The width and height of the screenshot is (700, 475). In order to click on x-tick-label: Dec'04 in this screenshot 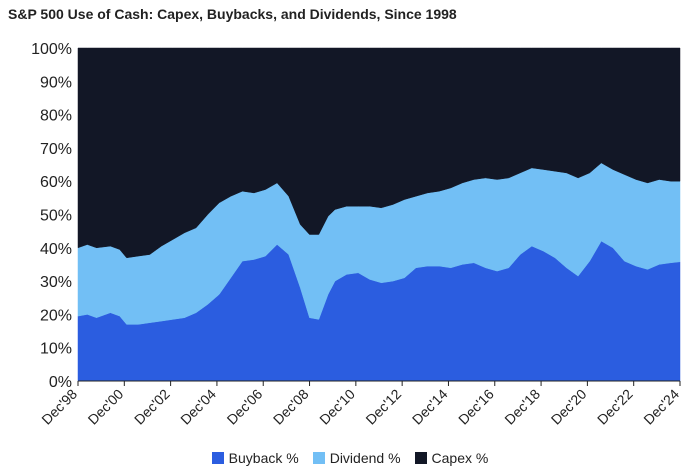, I will do `click(198, 407)`.